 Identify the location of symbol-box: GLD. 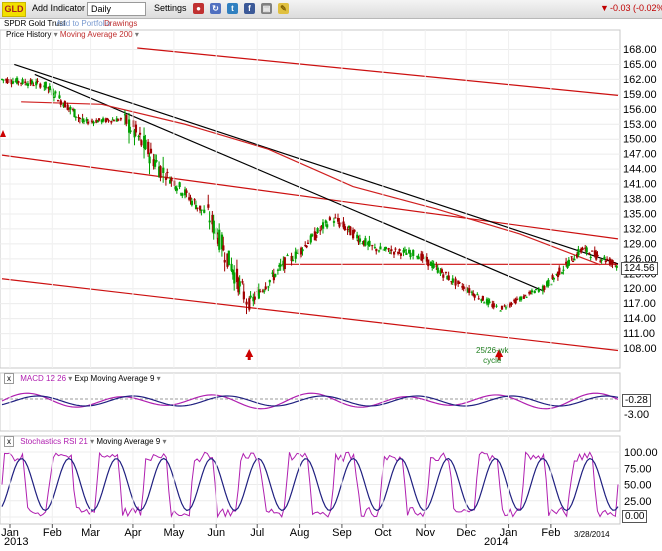
(14, 9).